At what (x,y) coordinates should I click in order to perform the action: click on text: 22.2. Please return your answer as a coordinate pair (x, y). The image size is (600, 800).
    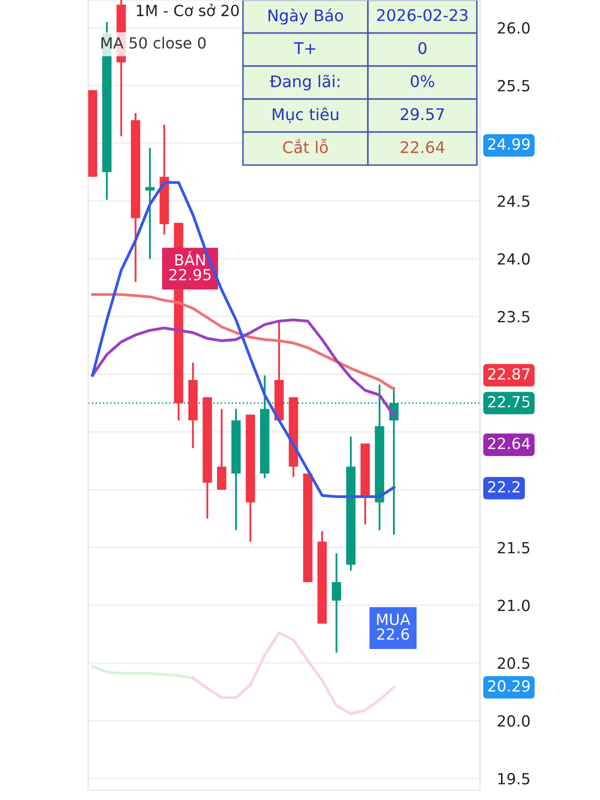
    Looking at the image, I should click on (504, 486).